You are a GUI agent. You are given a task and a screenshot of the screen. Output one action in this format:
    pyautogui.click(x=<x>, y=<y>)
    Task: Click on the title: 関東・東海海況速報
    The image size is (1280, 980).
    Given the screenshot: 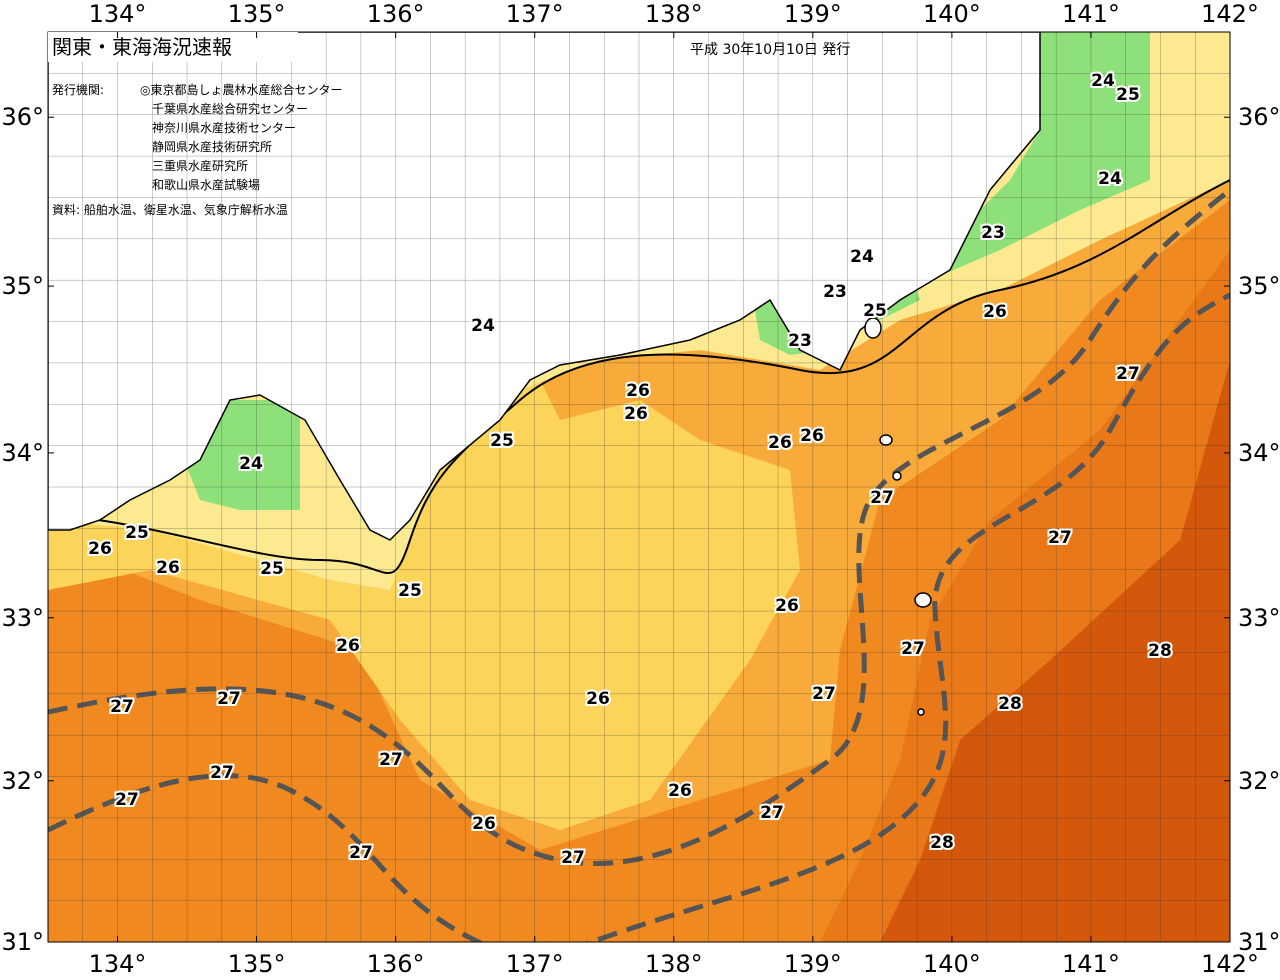 What is the action you would take?
    pyautogui.click(x=142, y=47)
    